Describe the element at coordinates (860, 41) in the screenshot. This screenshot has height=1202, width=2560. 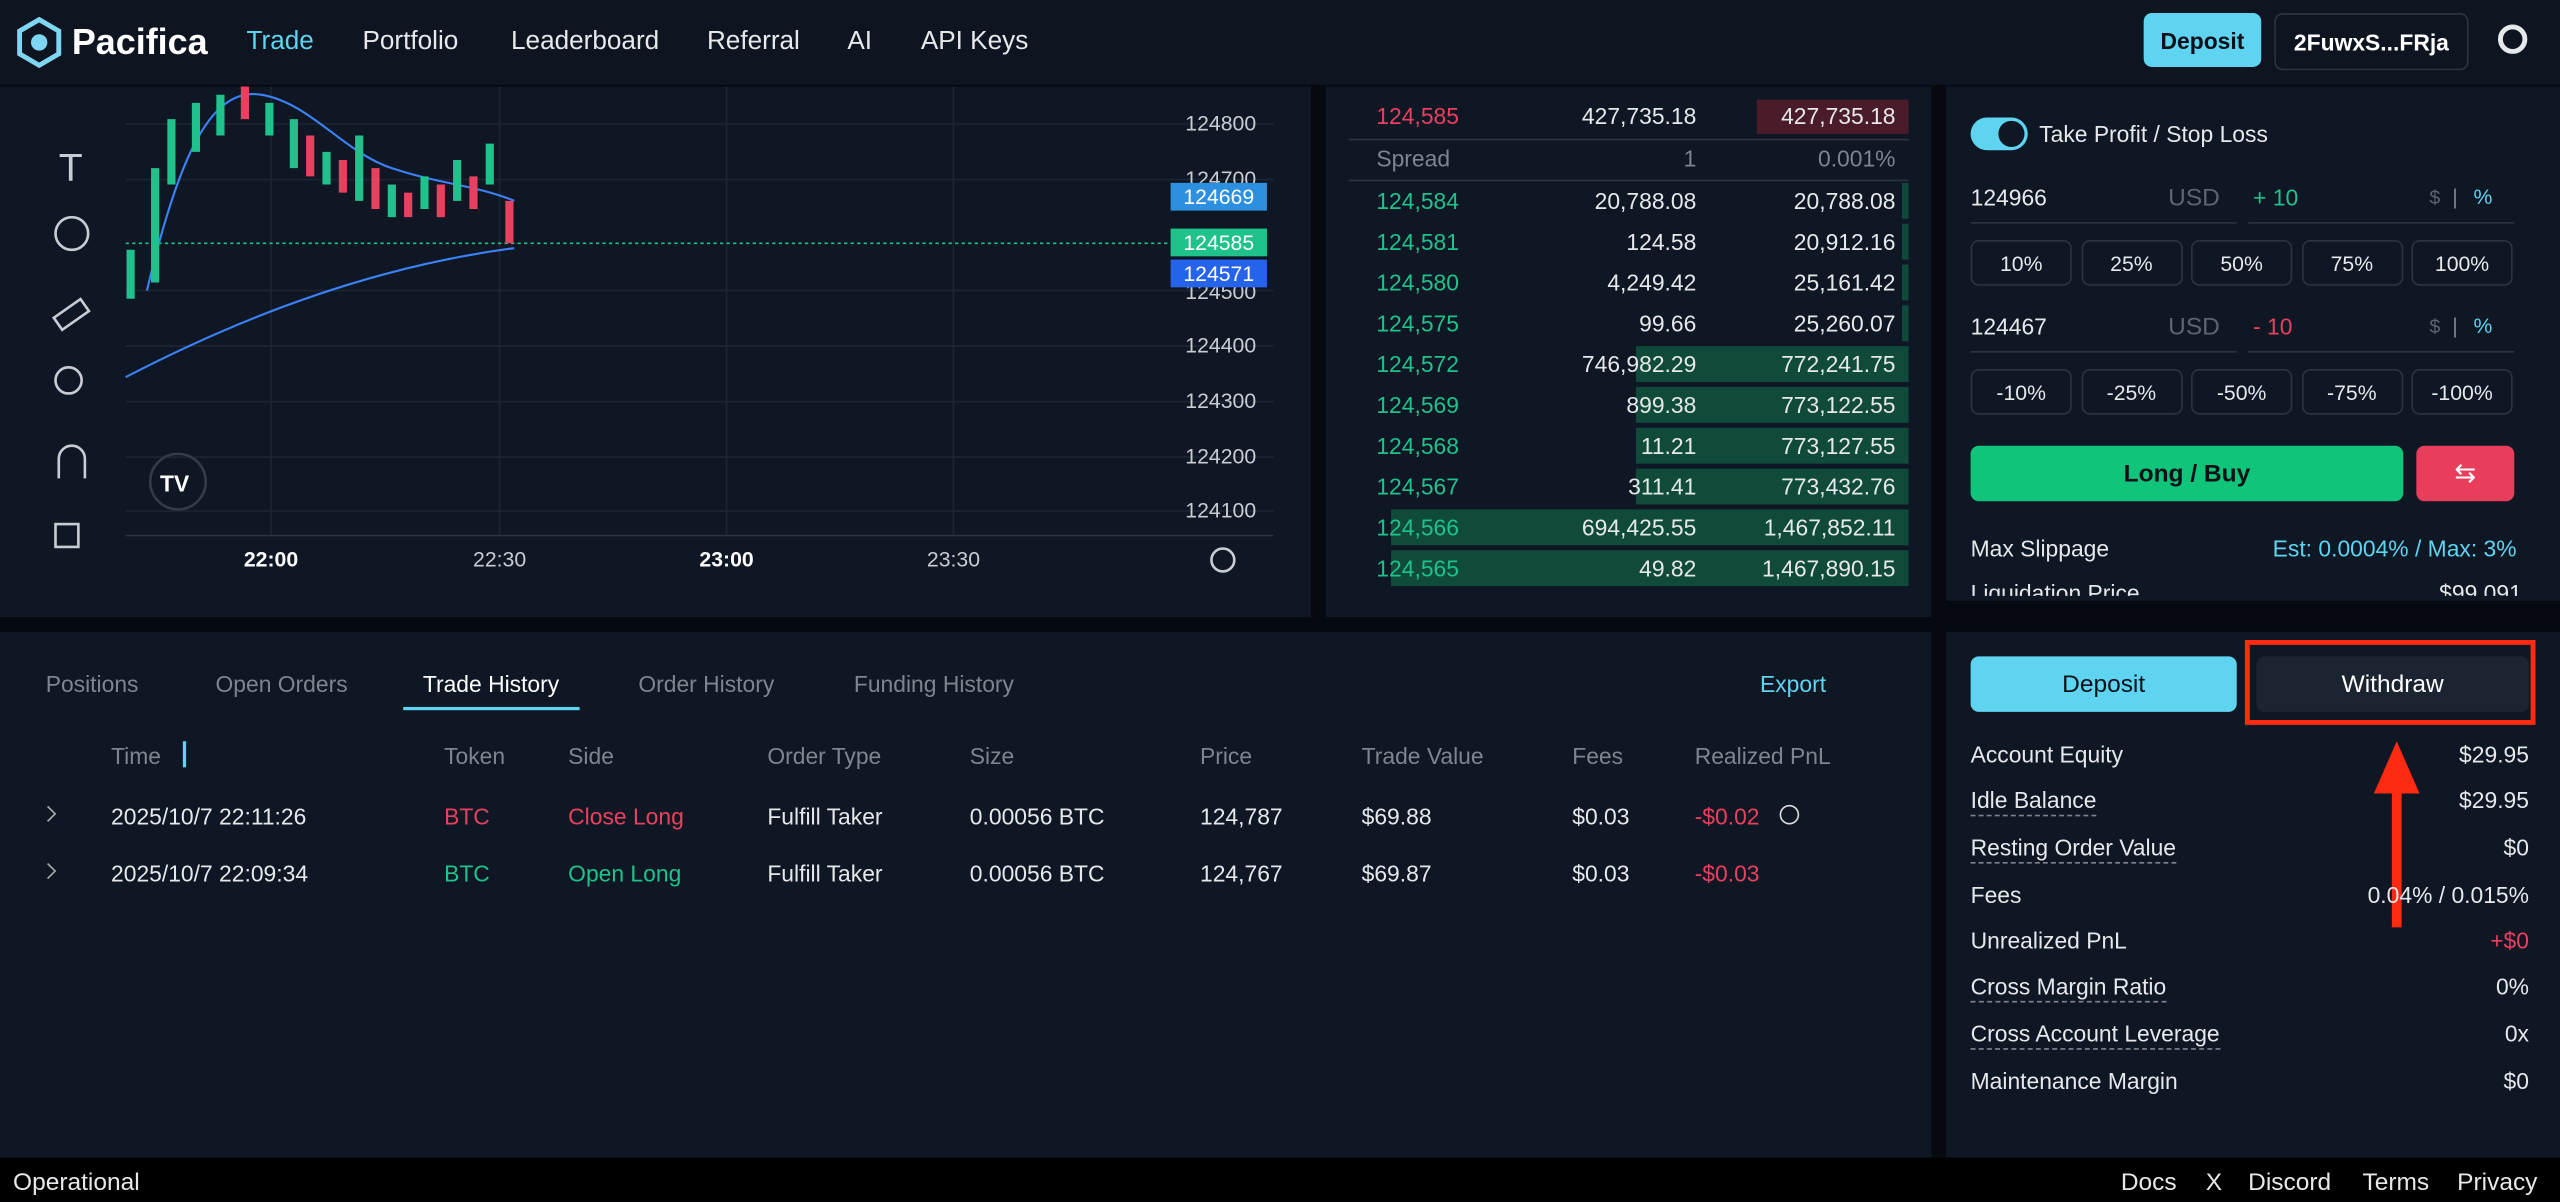
I see `nav-link: AI` at that location.